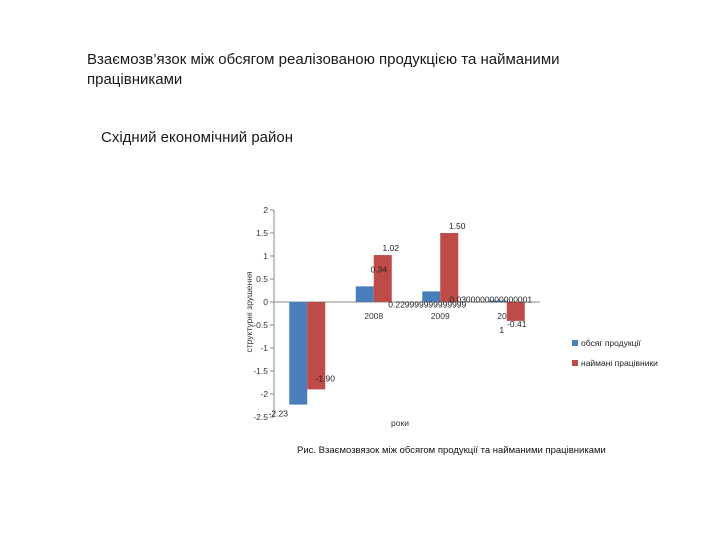 The width and height of the screenshot is (720, 540). Describe the element at coordinates (449, 267) in the screenshot. I see `bar-2-2009` at that location.